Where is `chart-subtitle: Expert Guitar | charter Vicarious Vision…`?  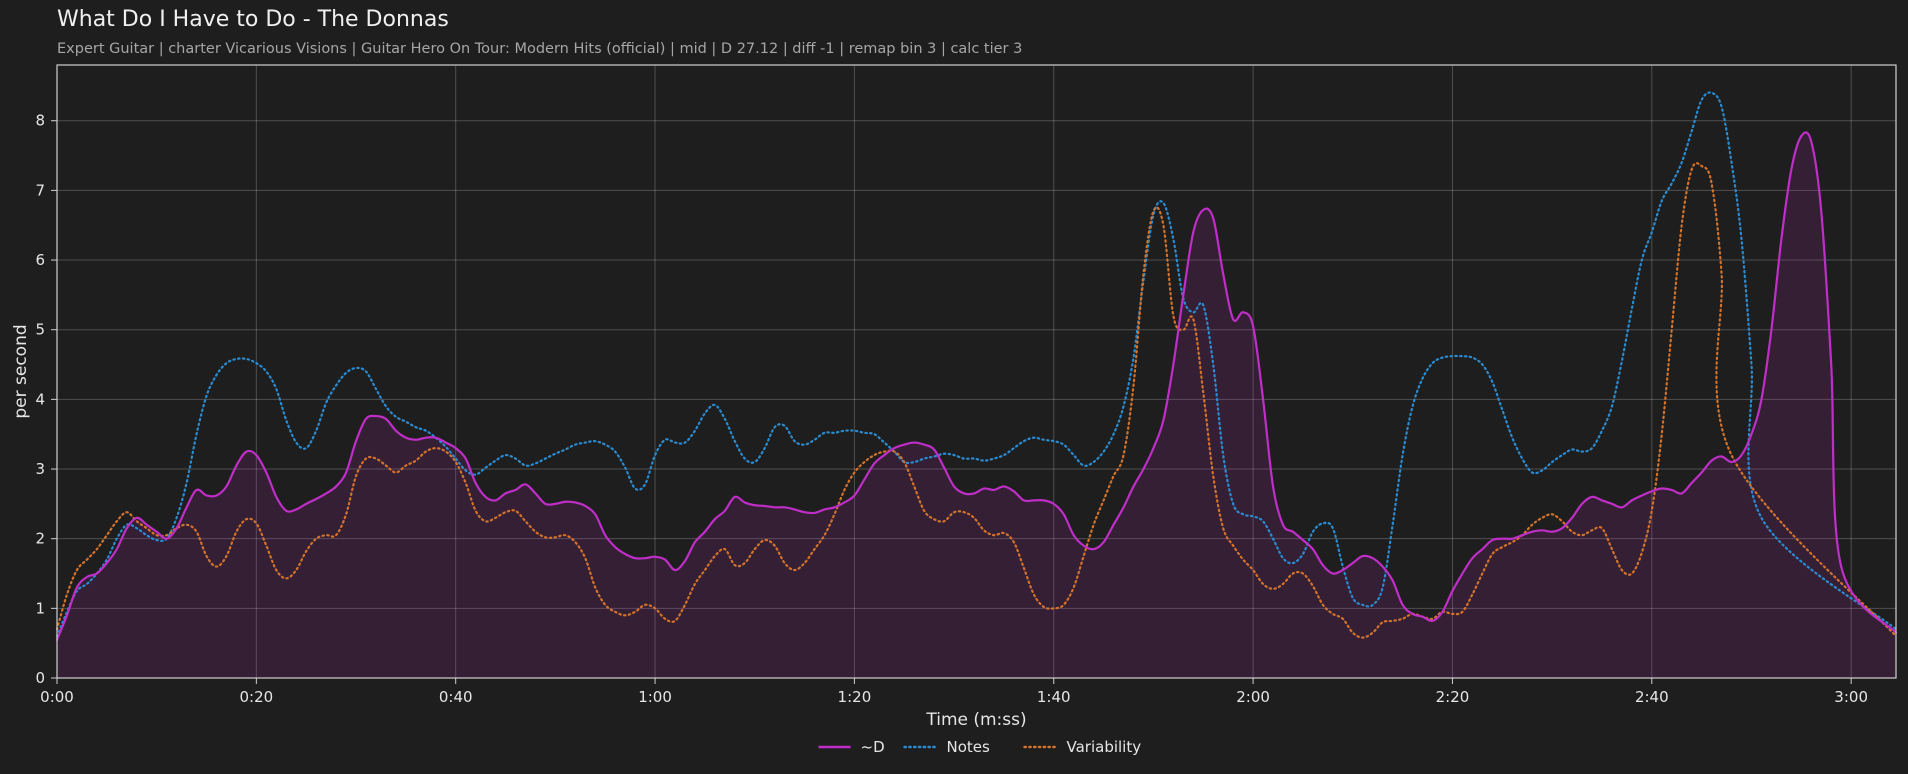 chart-subtitle: Expert Guitar | charter Vicarious Vision… is located at coordinates (540, 49).